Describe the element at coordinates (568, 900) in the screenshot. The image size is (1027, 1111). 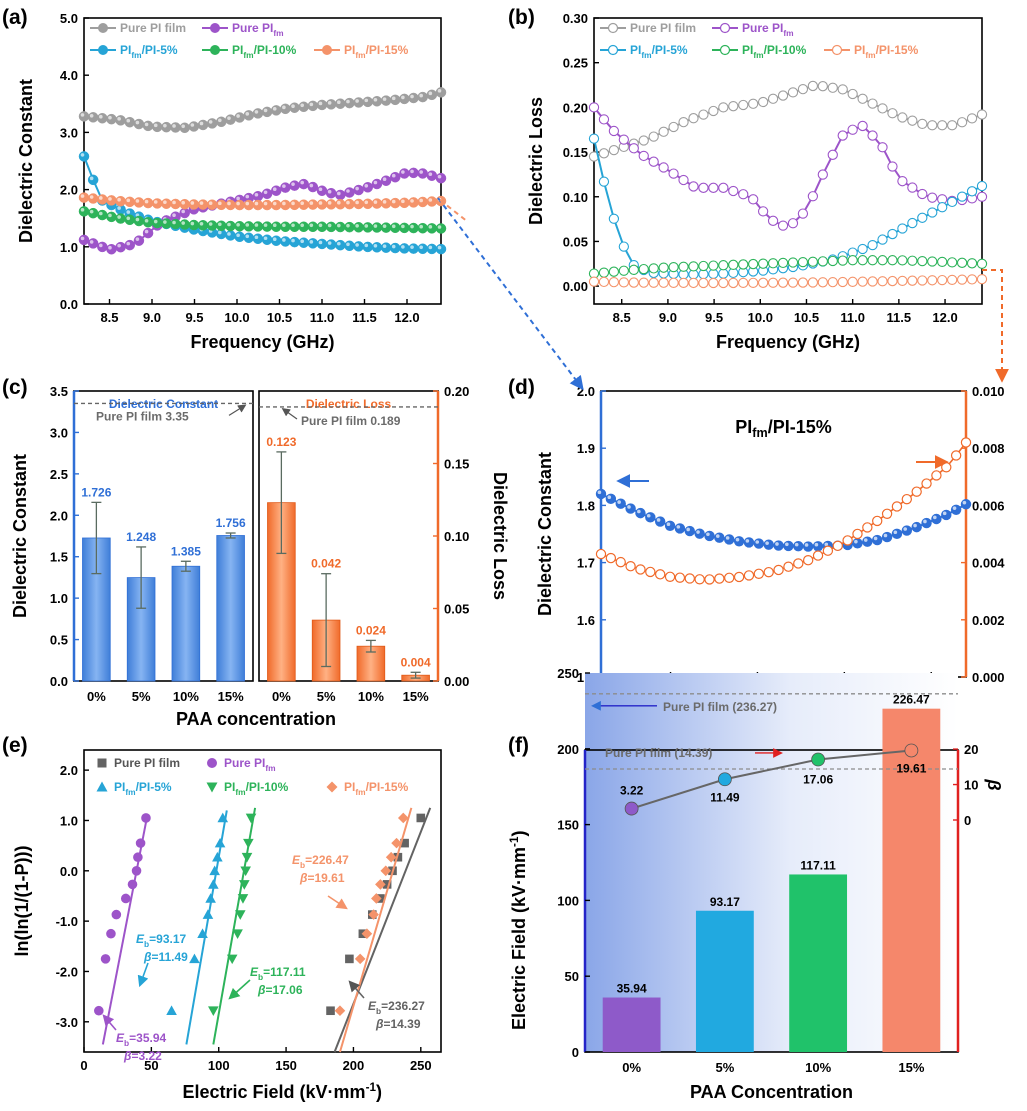
I see `y-tick-label: 100` at that location.